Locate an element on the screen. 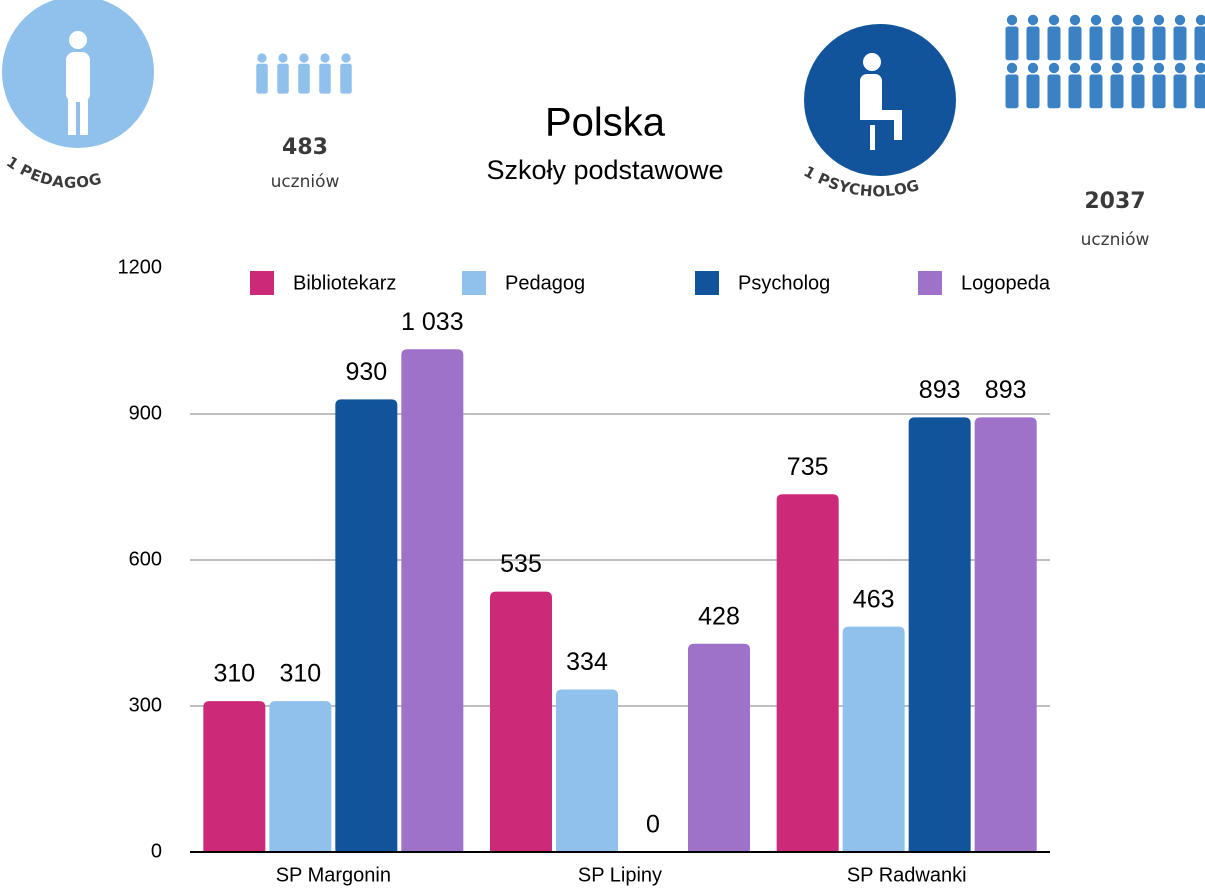 The image size is (1205, 894). data-label: 0 is located at coordinates (653, 825).